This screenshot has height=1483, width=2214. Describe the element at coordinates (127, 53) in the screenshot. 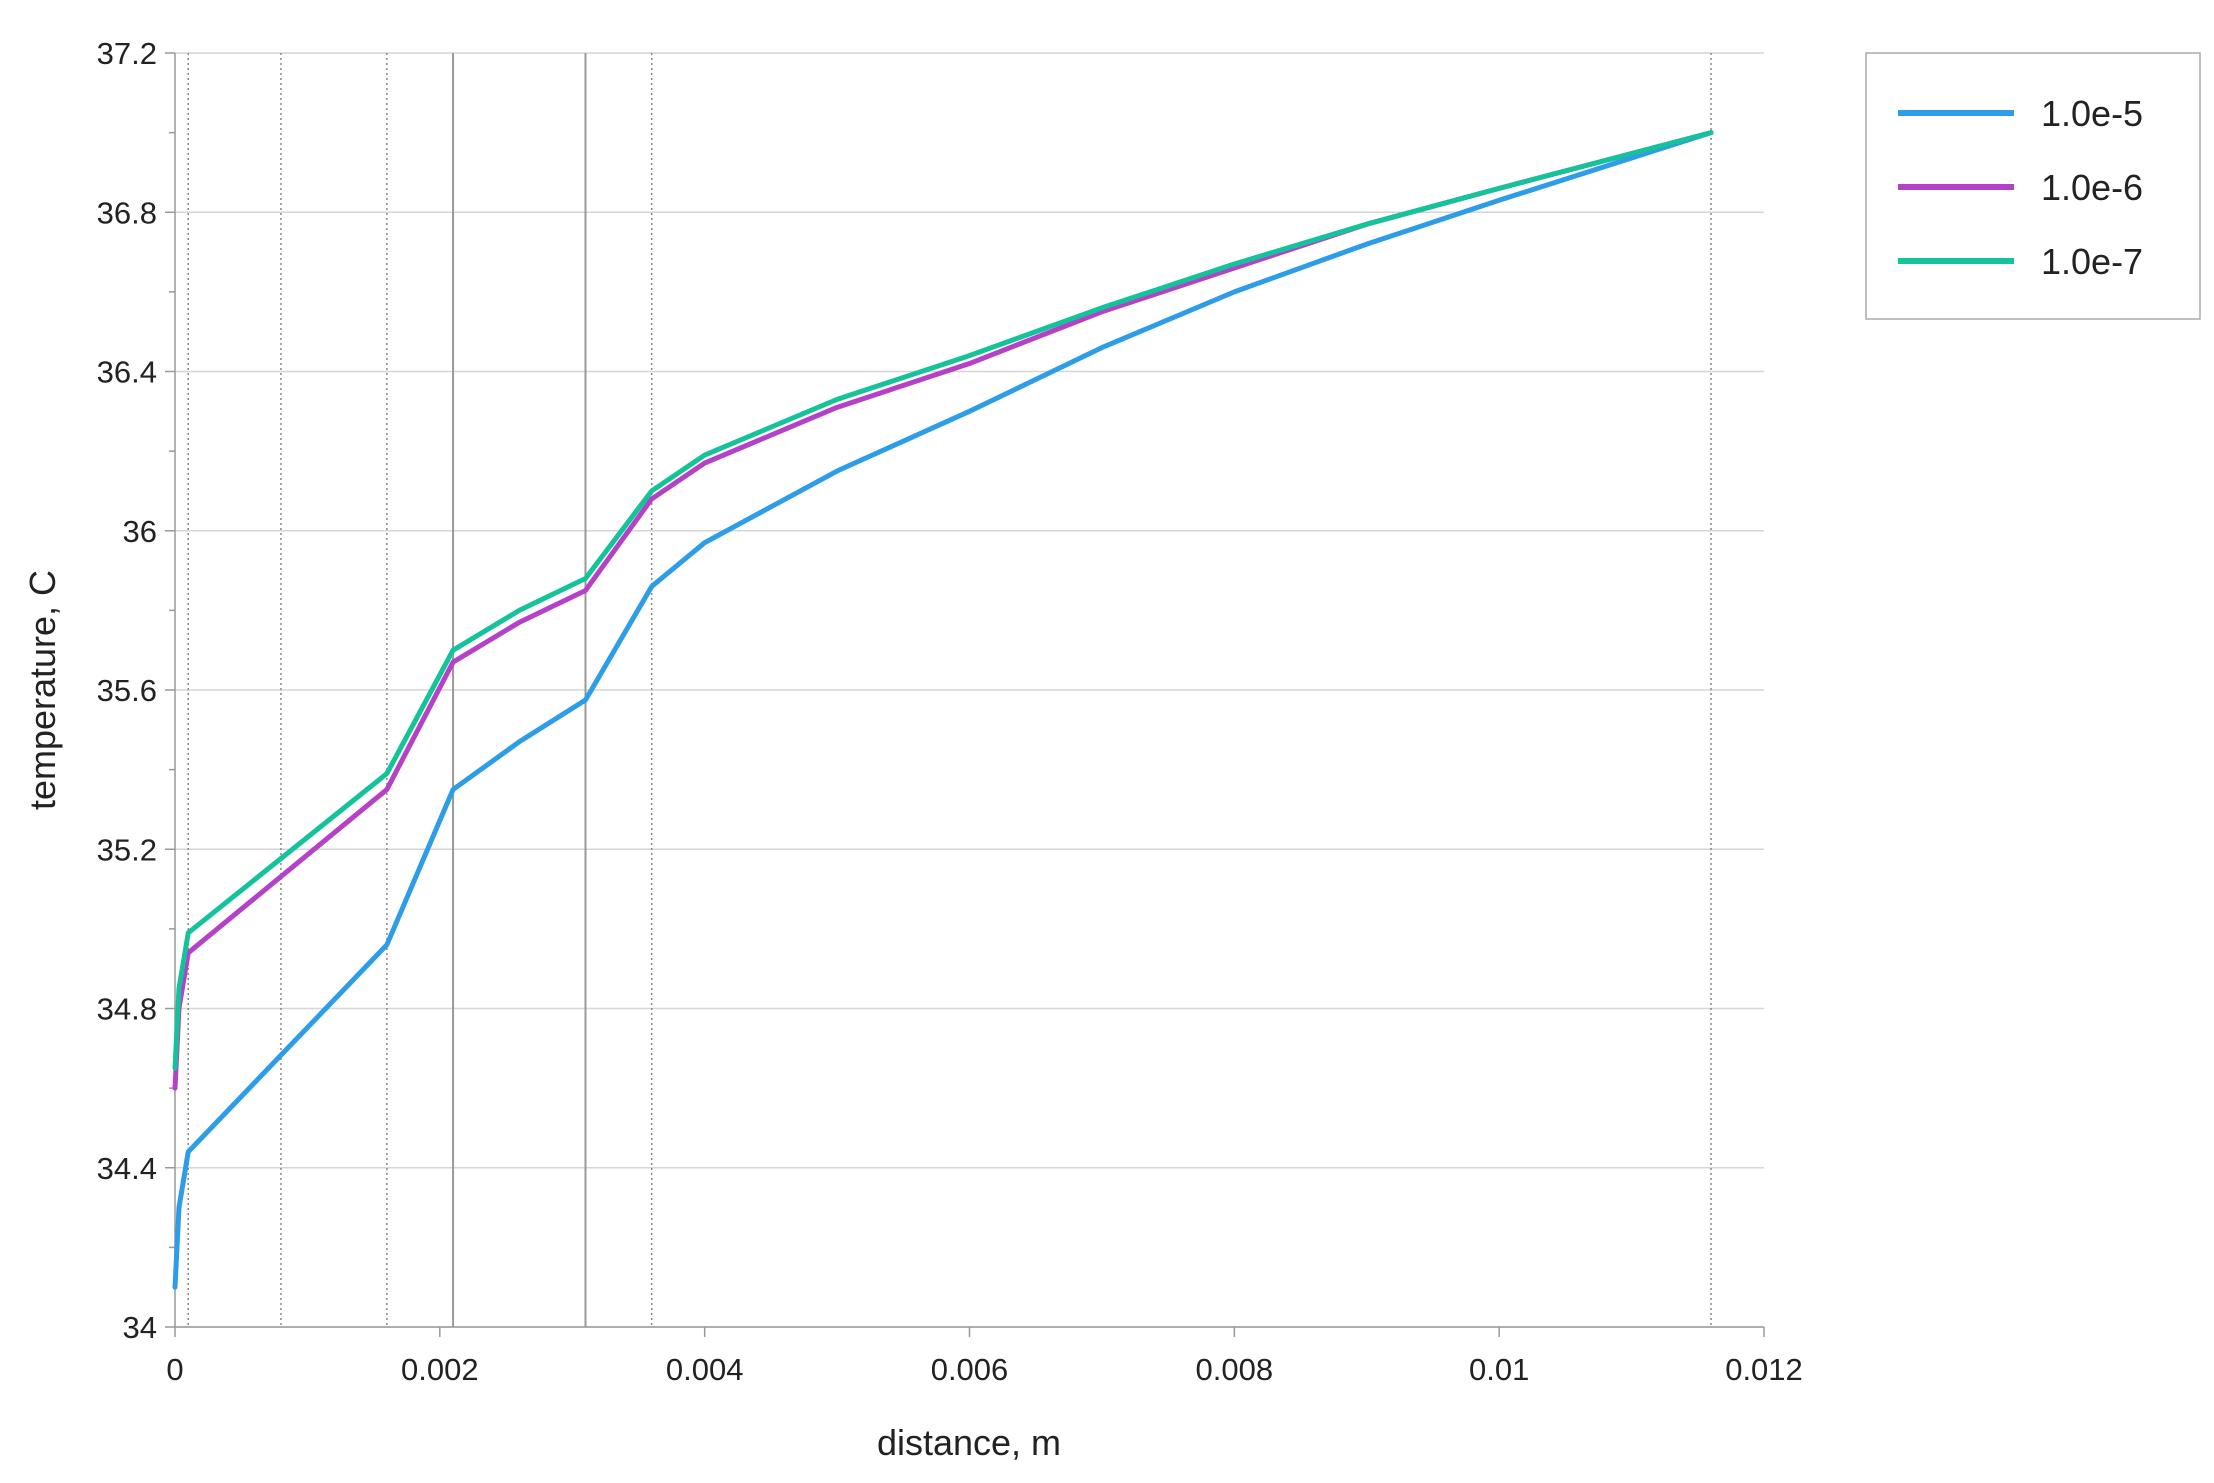

I see `y-tick-label: 37.2` at that location.